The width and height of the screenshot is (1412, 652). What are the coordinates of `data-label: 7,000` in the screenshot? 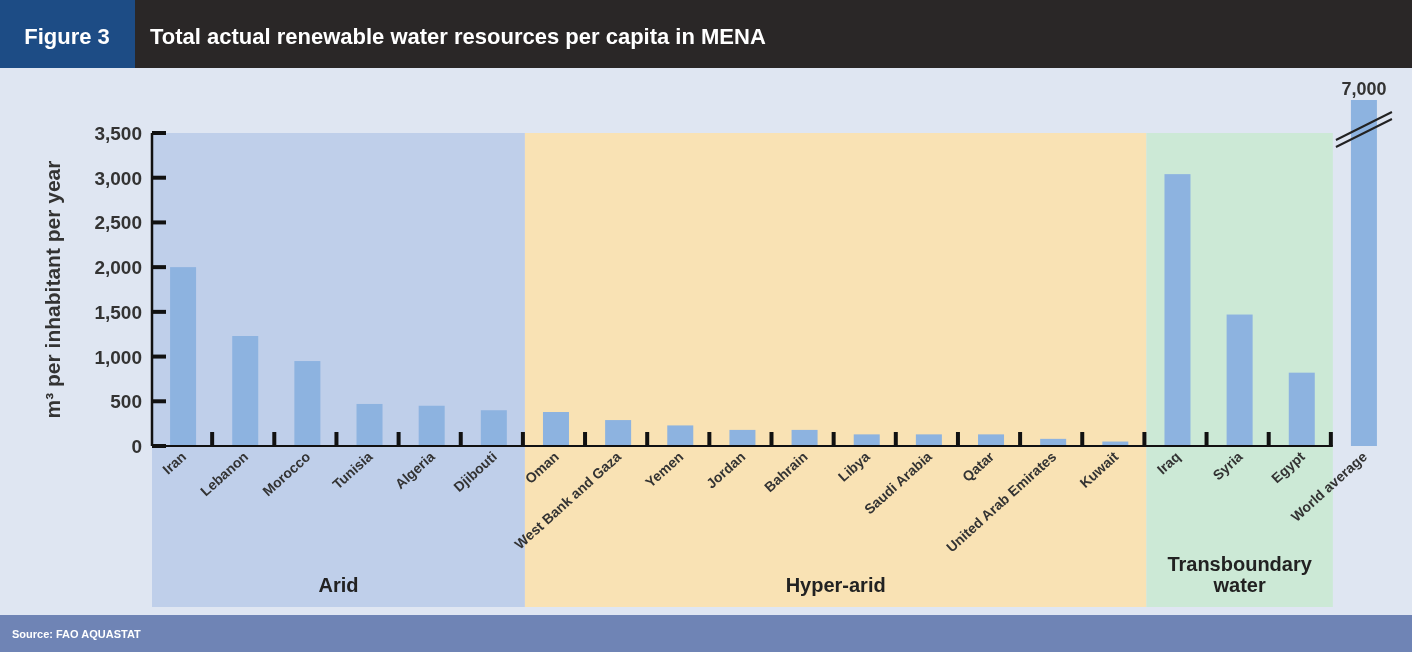 It's located at (1364, 89).